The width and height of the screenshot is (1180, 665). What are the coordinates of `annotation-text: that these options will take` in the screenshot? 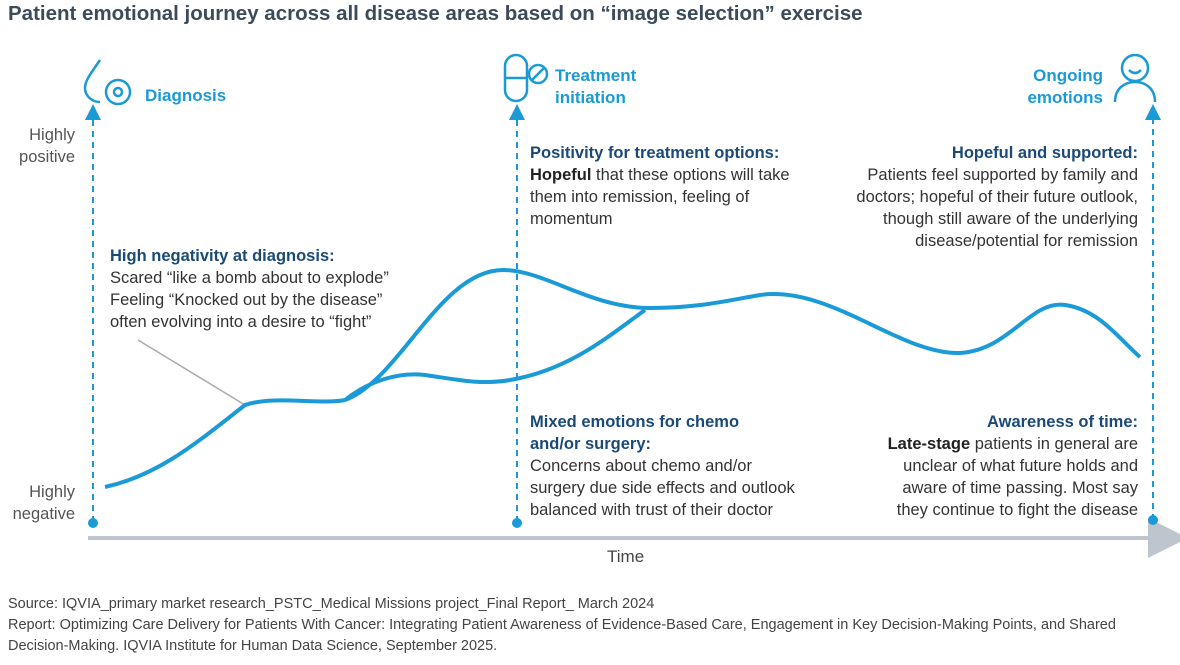 It's located at (693, 175).